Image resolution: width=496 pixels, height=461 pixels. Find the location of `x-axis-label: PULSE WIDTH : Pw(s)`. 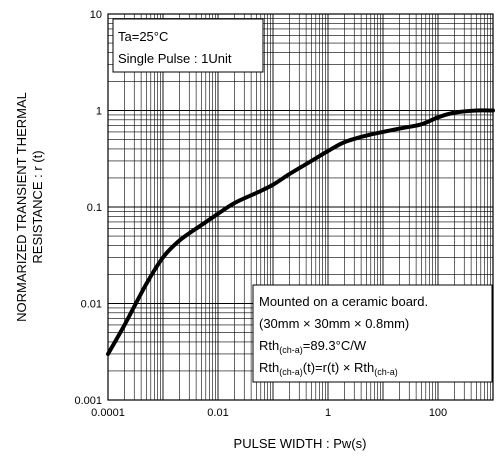

x-axis-label: PULSE WIDTH : Pw(s) is located at coordinates (300, 443).